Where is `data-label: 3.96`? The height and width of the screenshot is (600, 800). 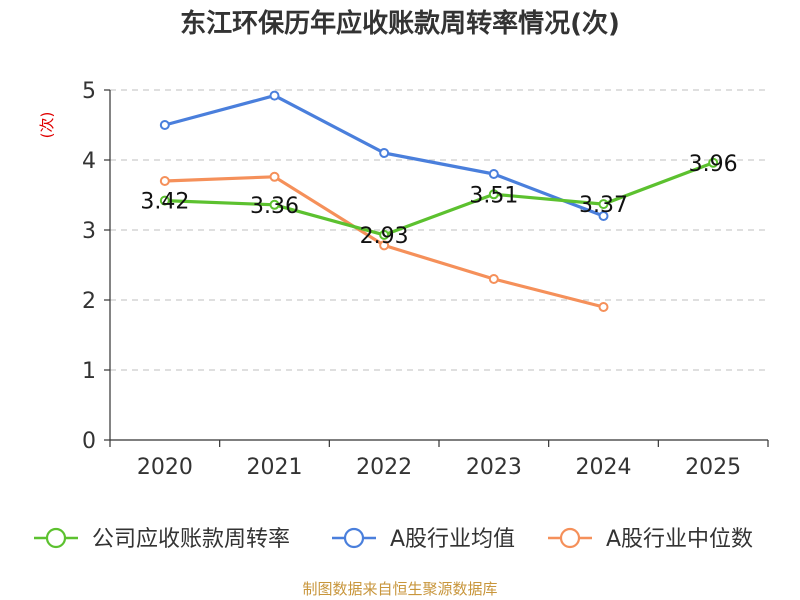 data-label: 3.96 is located at coordinates (713, 164).